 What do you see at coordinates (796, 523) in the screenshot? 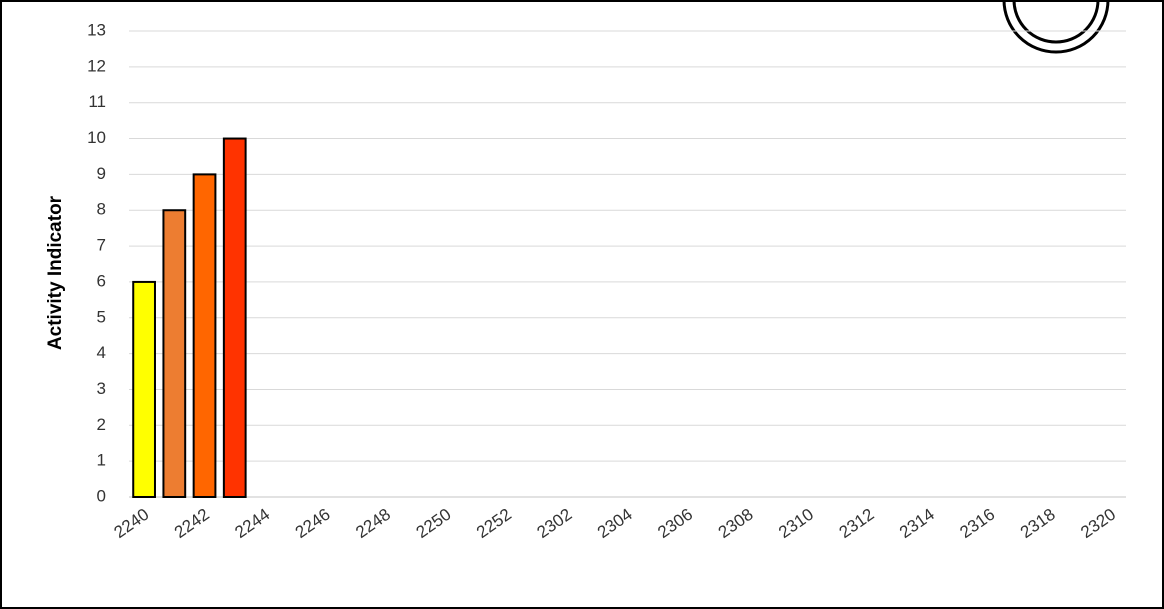
I see `x-tick-label: 2310` at bounding box center [796, 523].